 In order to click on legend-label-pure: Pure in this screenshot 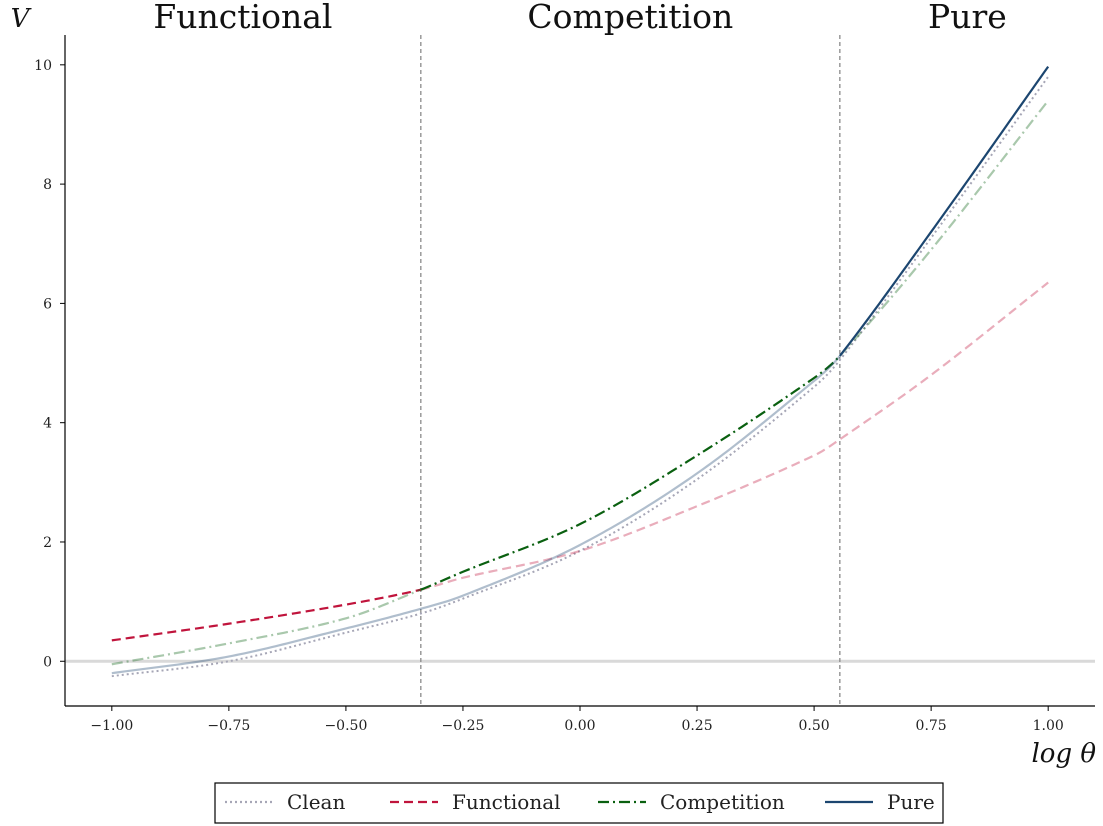, I will do `click(911, 802)`.